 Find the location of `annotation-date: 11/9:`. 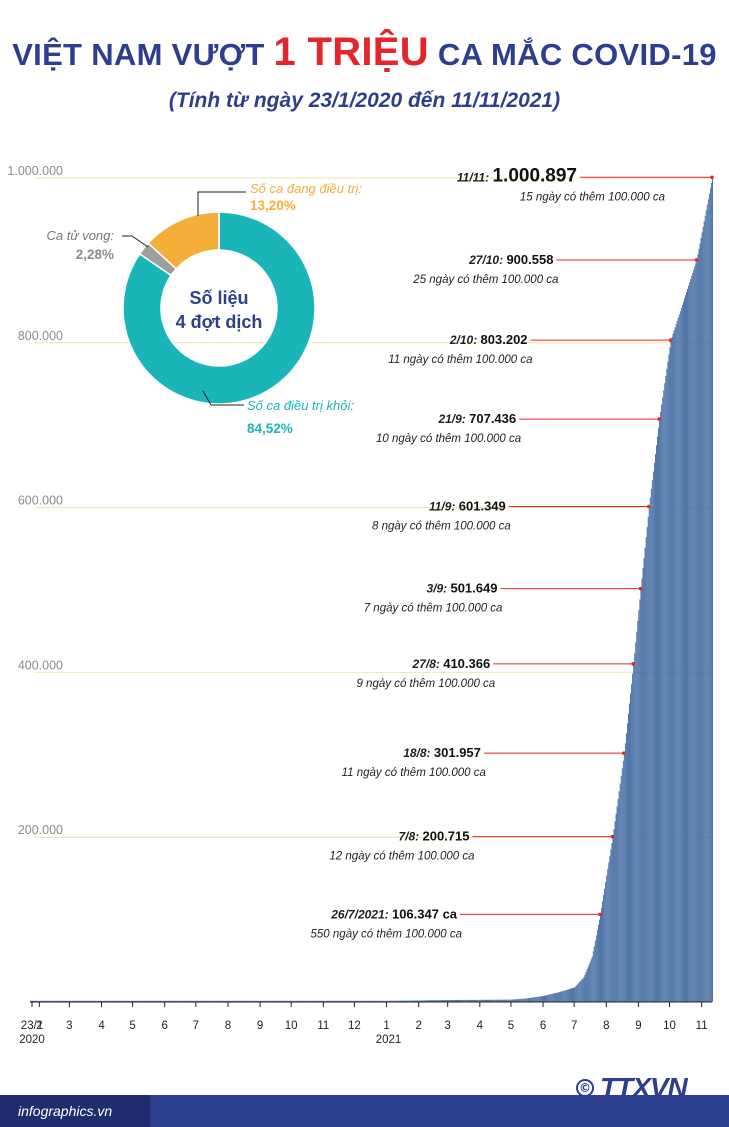

annotation-date: 11/9: is located at coordinates (444, 506).